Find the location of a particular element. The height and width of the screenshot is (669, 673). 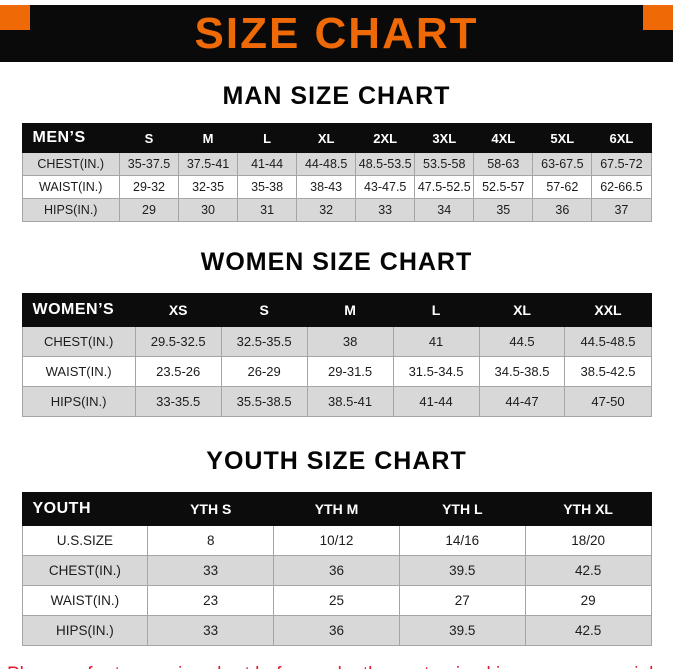

size-column-header: XL is located at coordinates (326, 138).